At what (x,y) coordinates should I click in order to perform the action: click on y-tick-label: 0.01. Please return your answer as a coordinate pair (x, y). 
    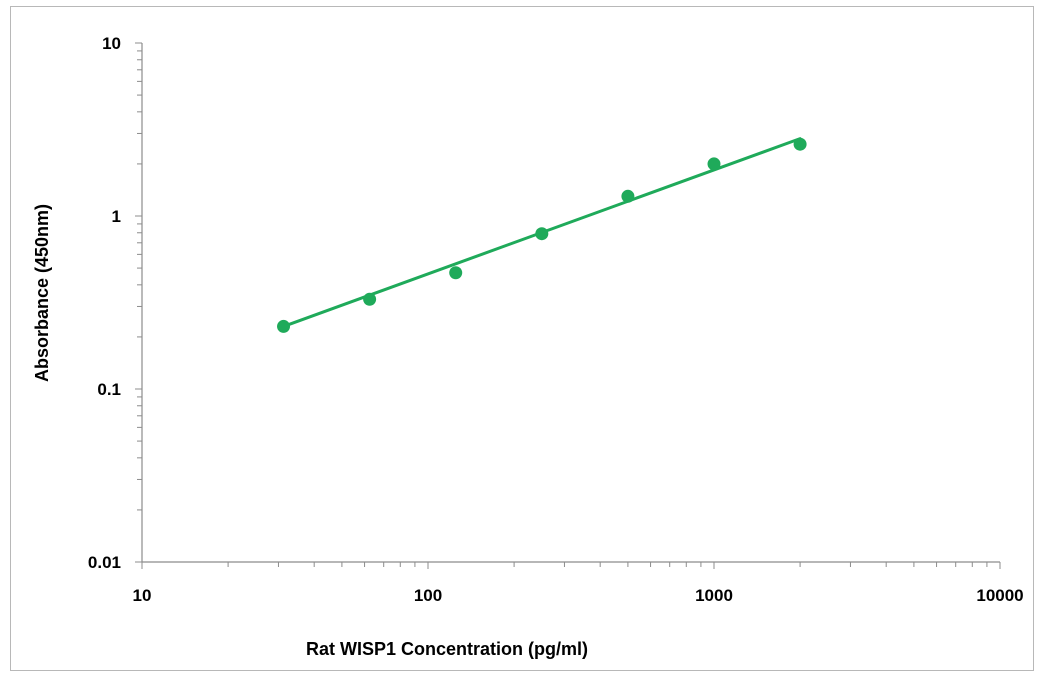
    Looking at the image, I should click on (104, 562).